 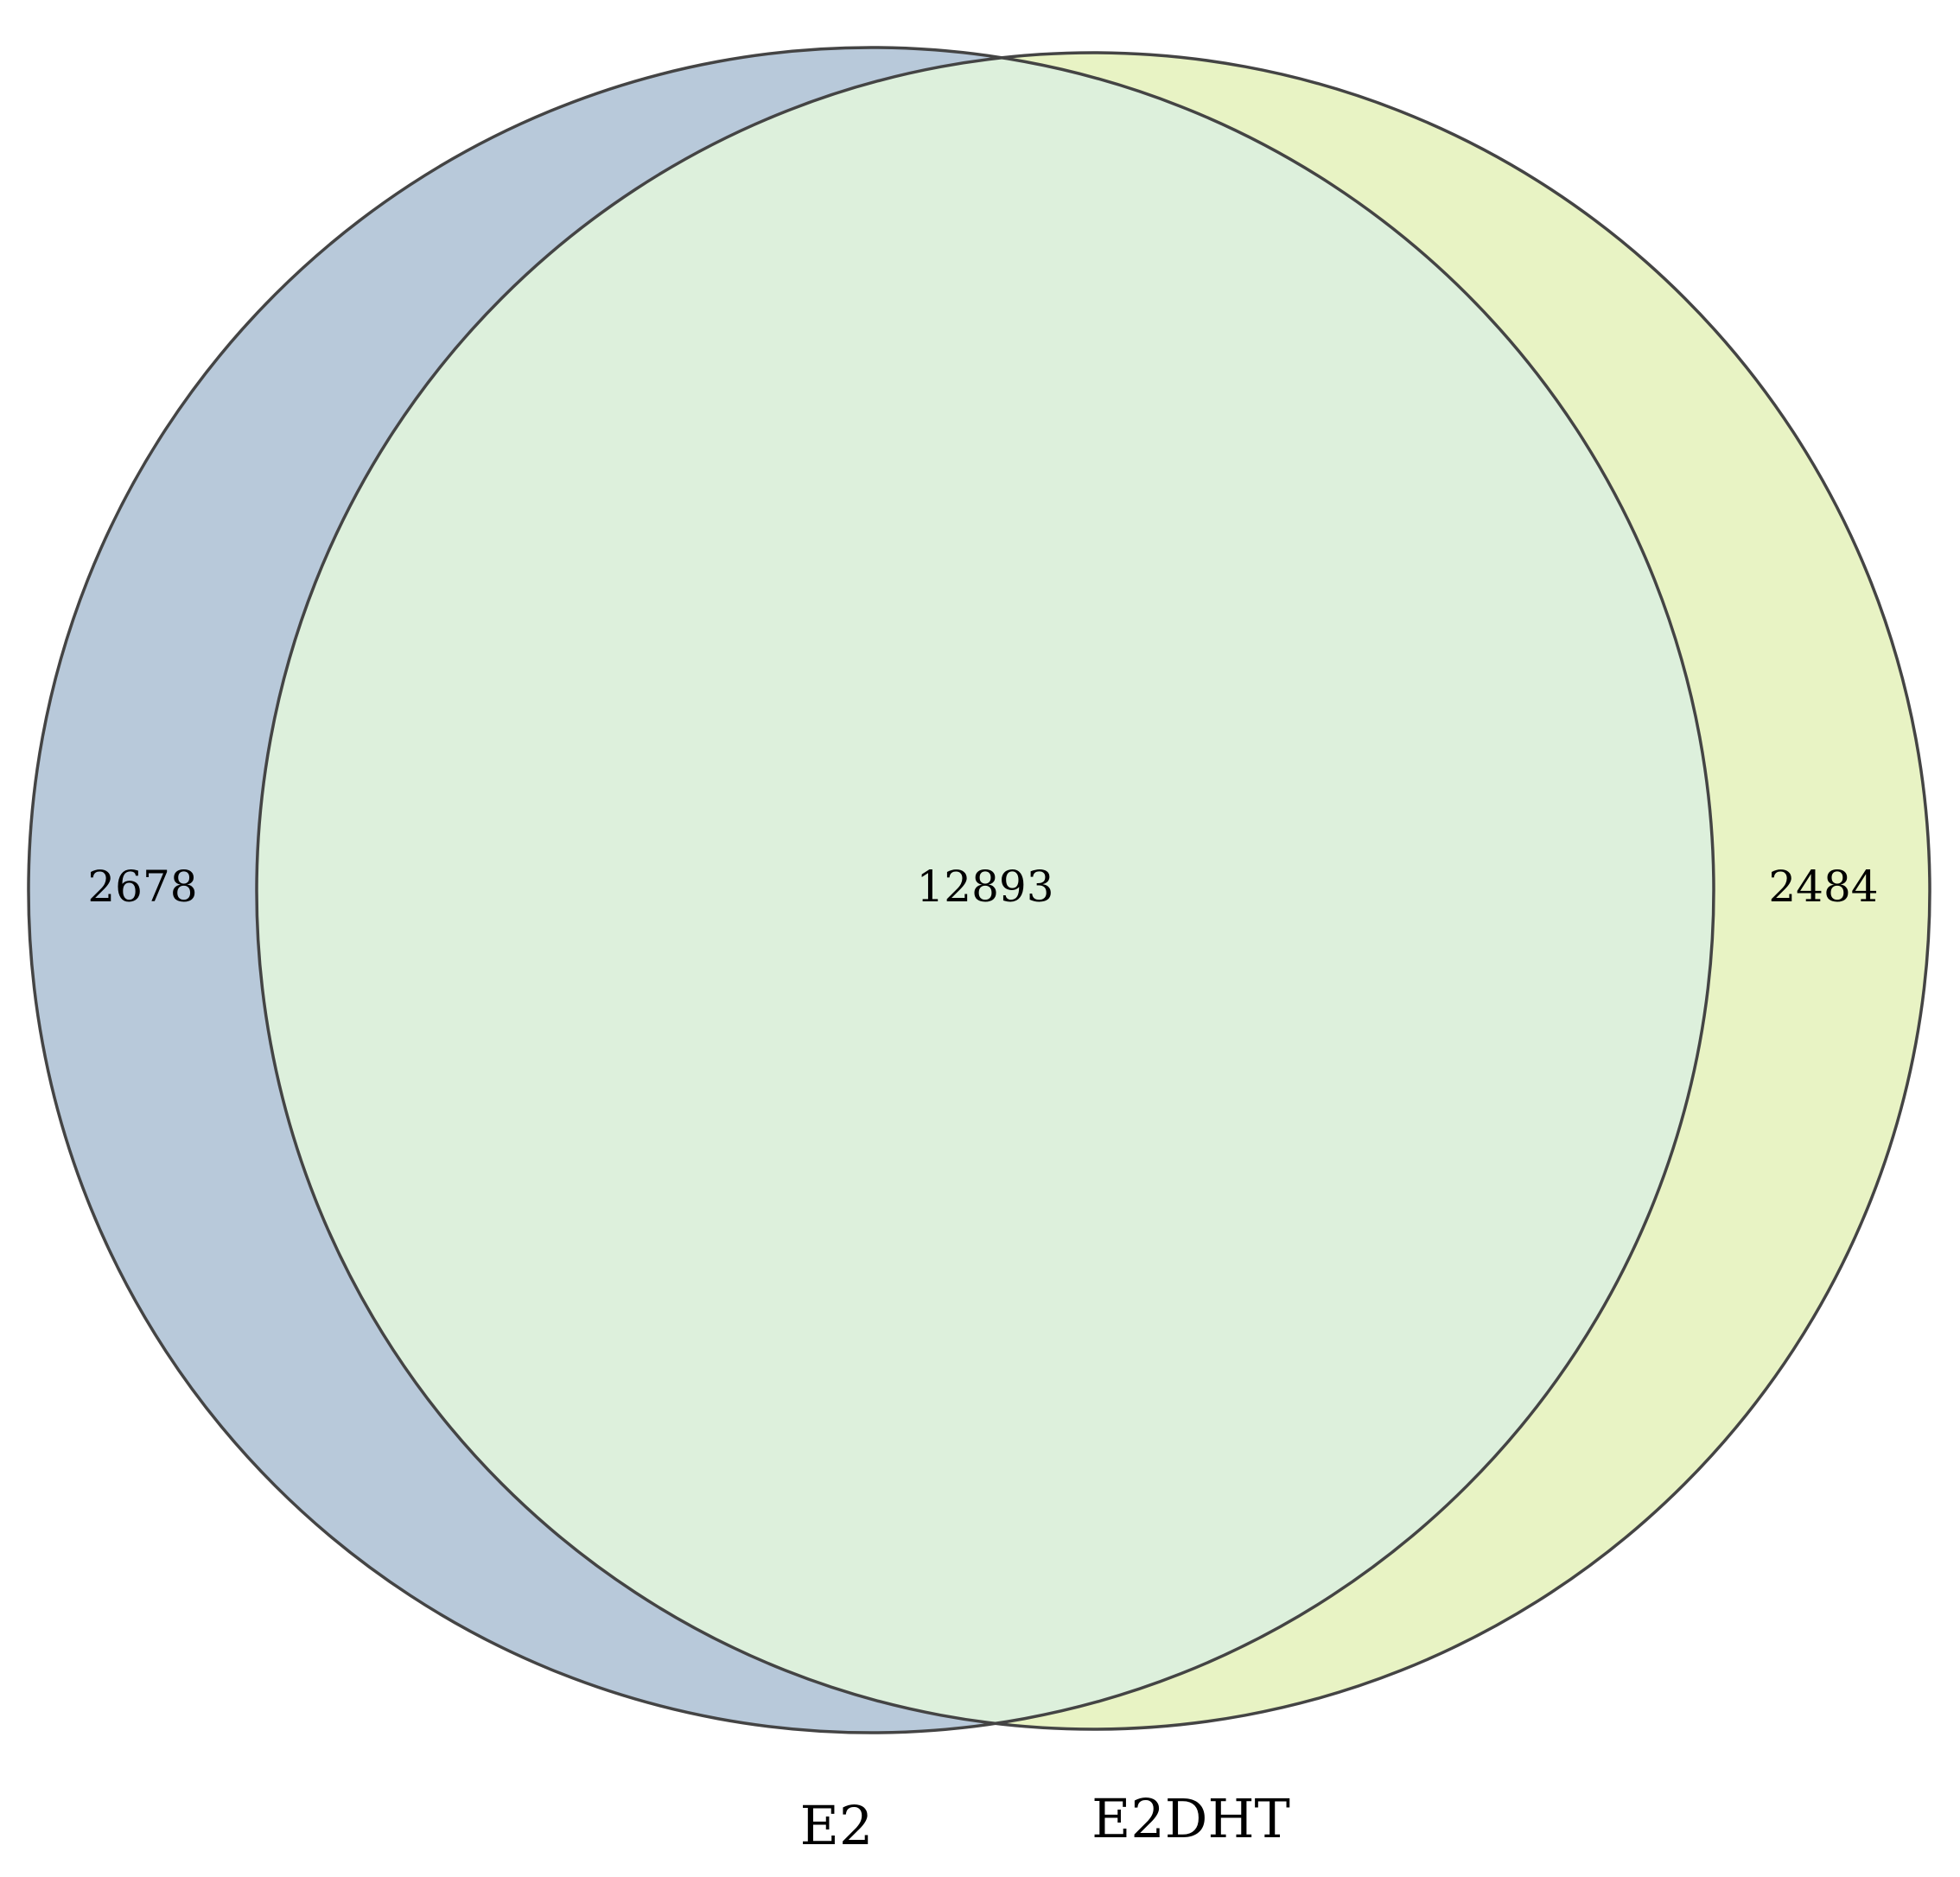 What do you see at coordinates (1191, 1818) in the screenshot?
I see `e2dht-set-label: E2DHT` at bounding box center [1191, 1818].